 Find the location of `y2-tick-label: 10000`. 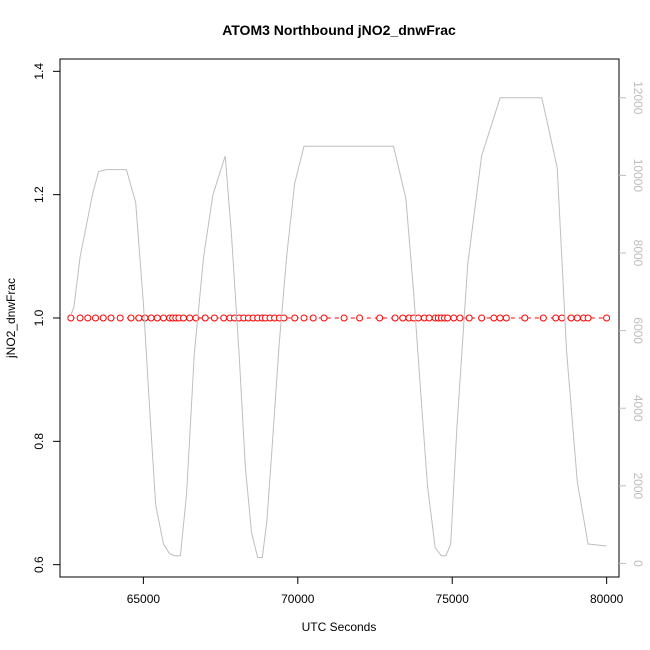

y2-tick-label: 10000 is located at coordinates (638, 176).